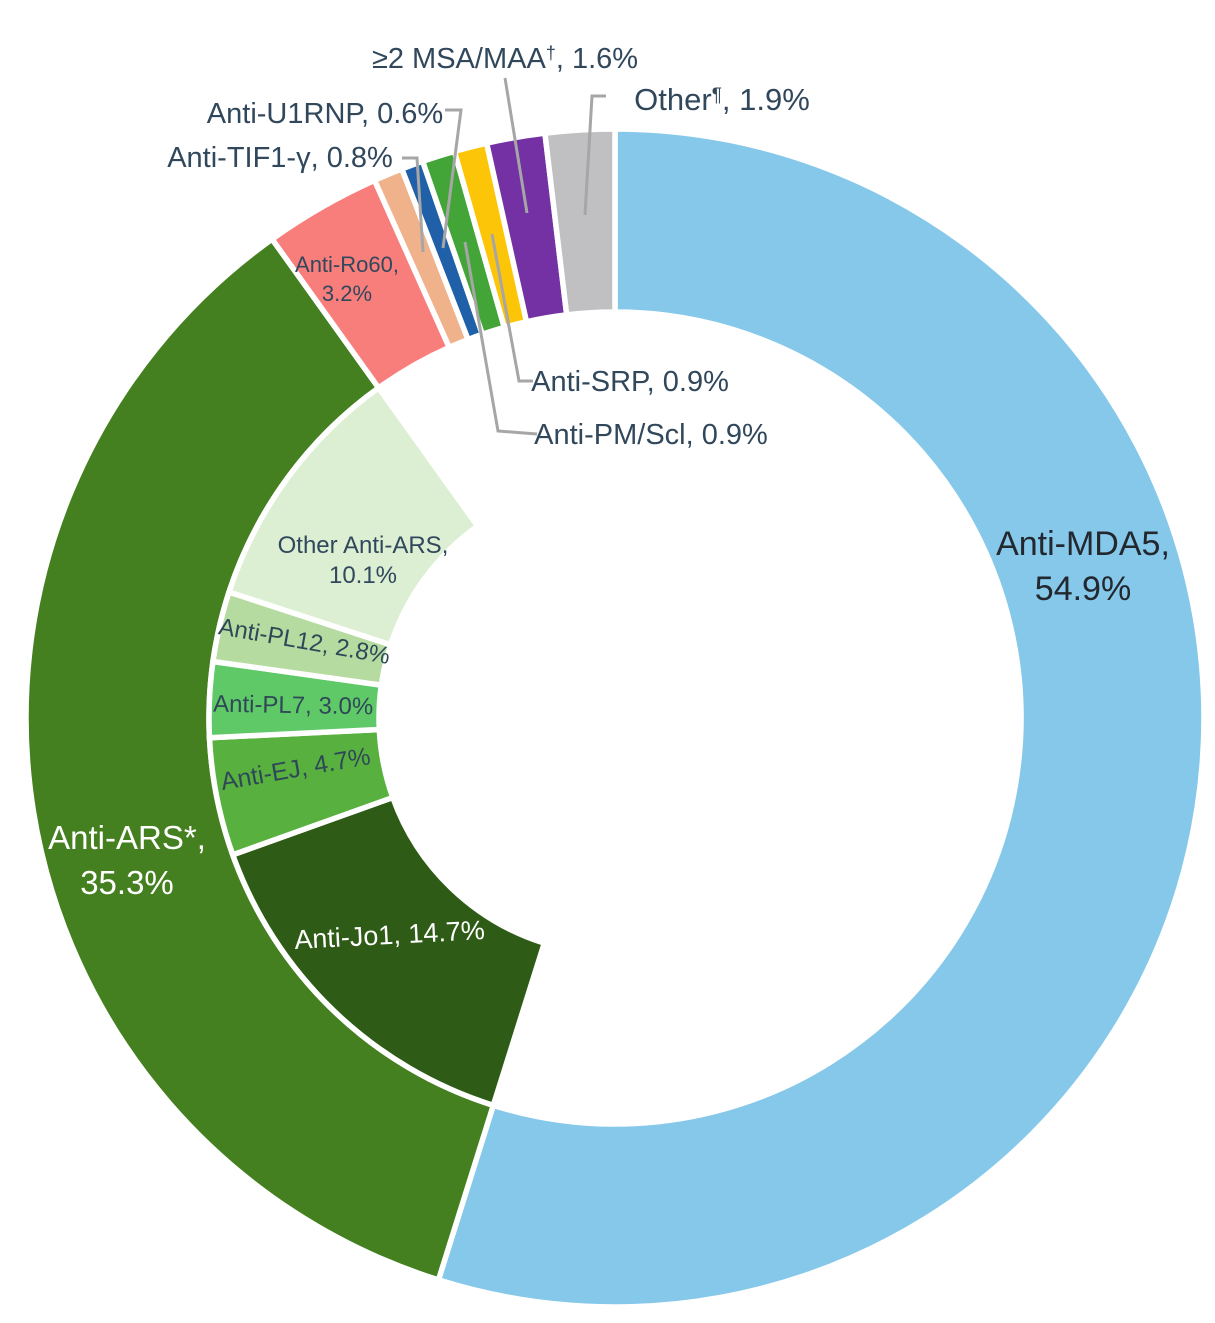 The width and height of the screenshot is (1215, 1323). Describe the element at coordinates (722, 99) in the screenshot. I see `callout-label-other: Other¶, 1.9%` at that location.